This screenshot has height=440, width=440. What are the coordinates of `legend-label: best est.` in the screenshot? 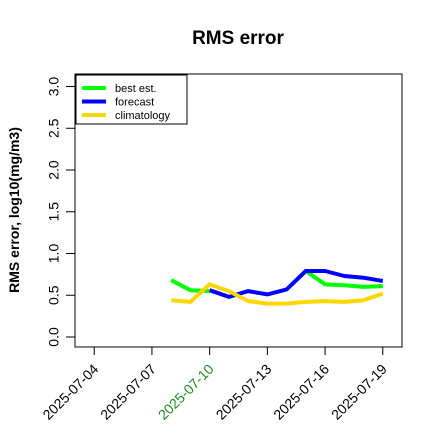 It's located at (136, 89).